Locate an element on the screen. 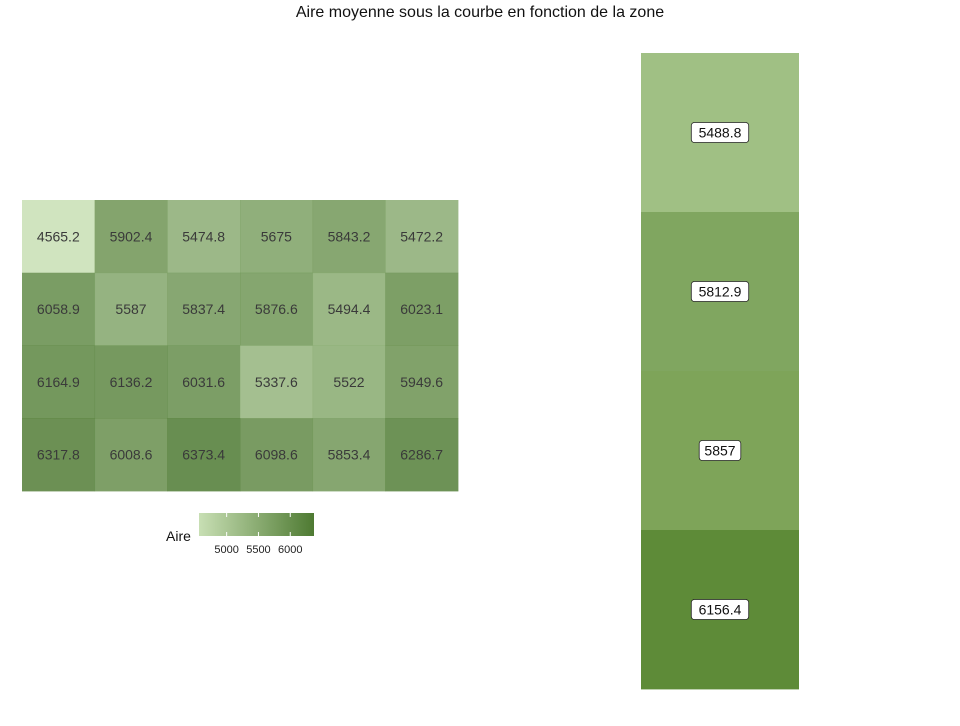 The image size is (960, 726). heatmap-cell-label: 5843.2 is located at coordinates (349, 236).